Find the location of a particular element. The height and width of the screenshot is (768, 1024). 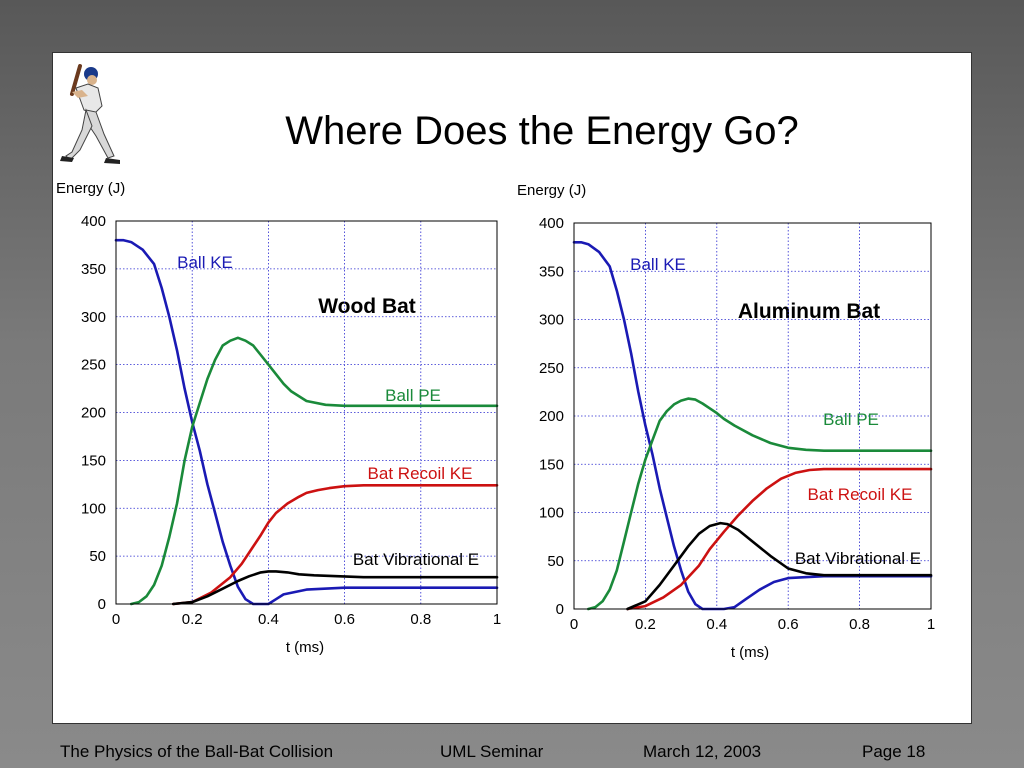

chart-wood-series-bat-vibrational-e is located at coordinates (335, 588).